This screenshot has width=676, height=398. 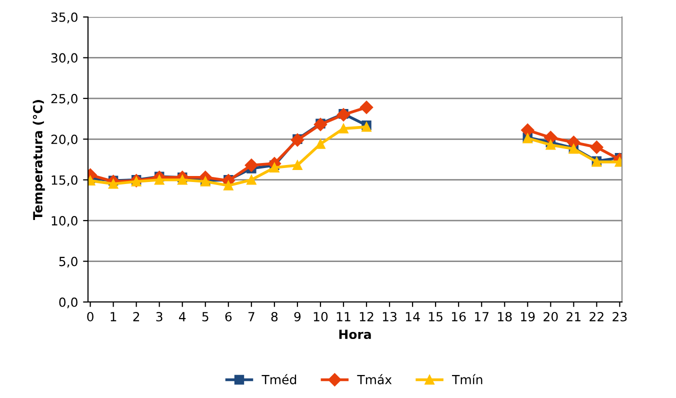 What do you see at coordinates (551, 317) in the screenshot?
I see `x-tick-label: 20` at bounding box center [551, 317].